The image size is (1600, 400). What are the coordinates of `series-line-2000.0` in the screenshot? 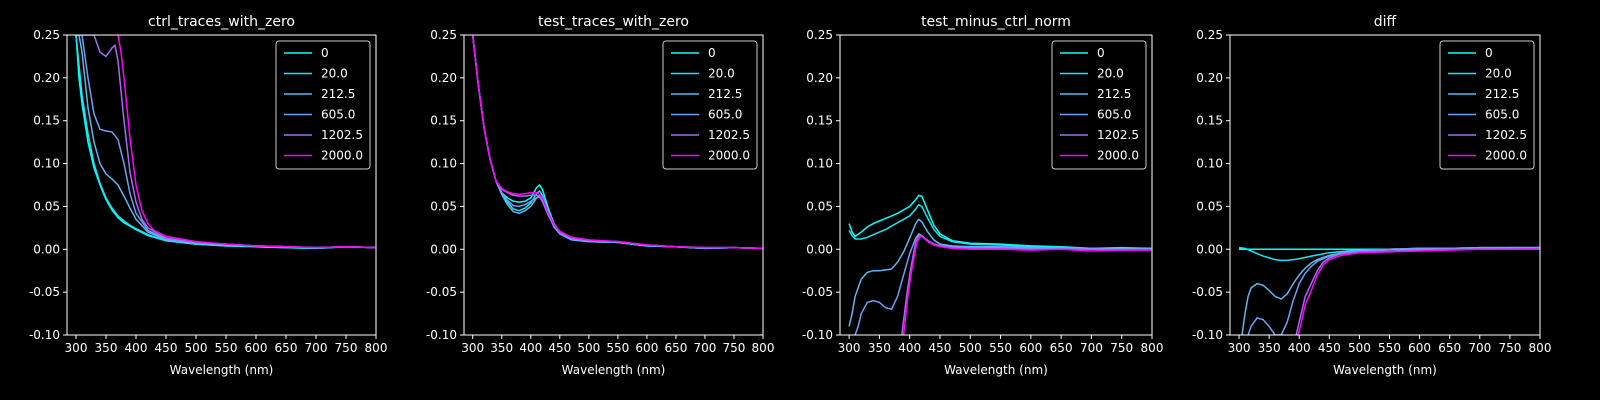 It's located at (617, 142).